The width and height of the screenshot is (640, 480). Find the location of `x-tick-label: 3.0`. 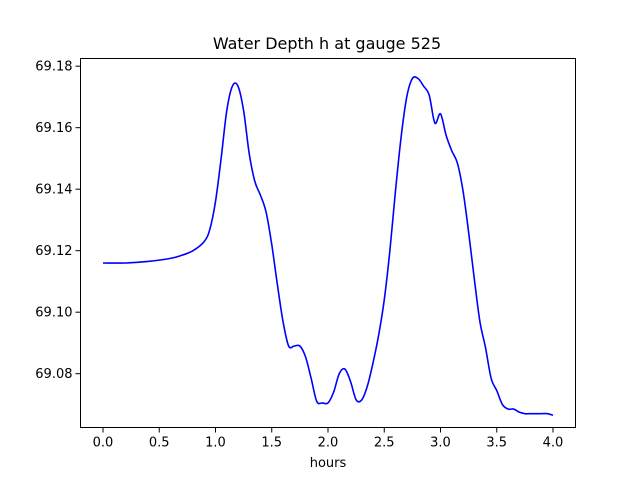

x-tick-label: 3.0 is located at coordinates (440, 443).